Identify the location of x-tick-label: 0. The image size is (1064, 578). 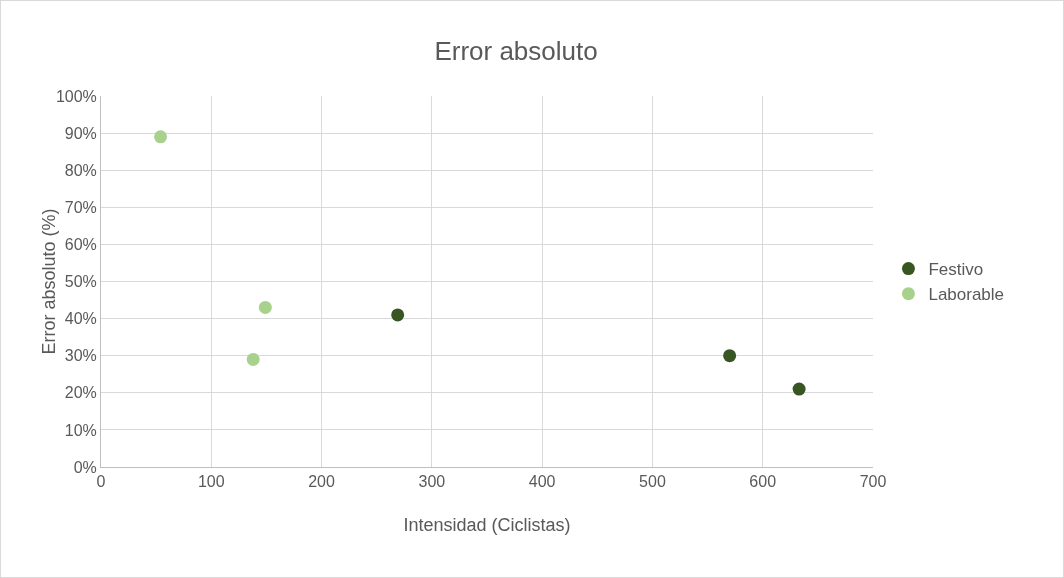
(101, 482).